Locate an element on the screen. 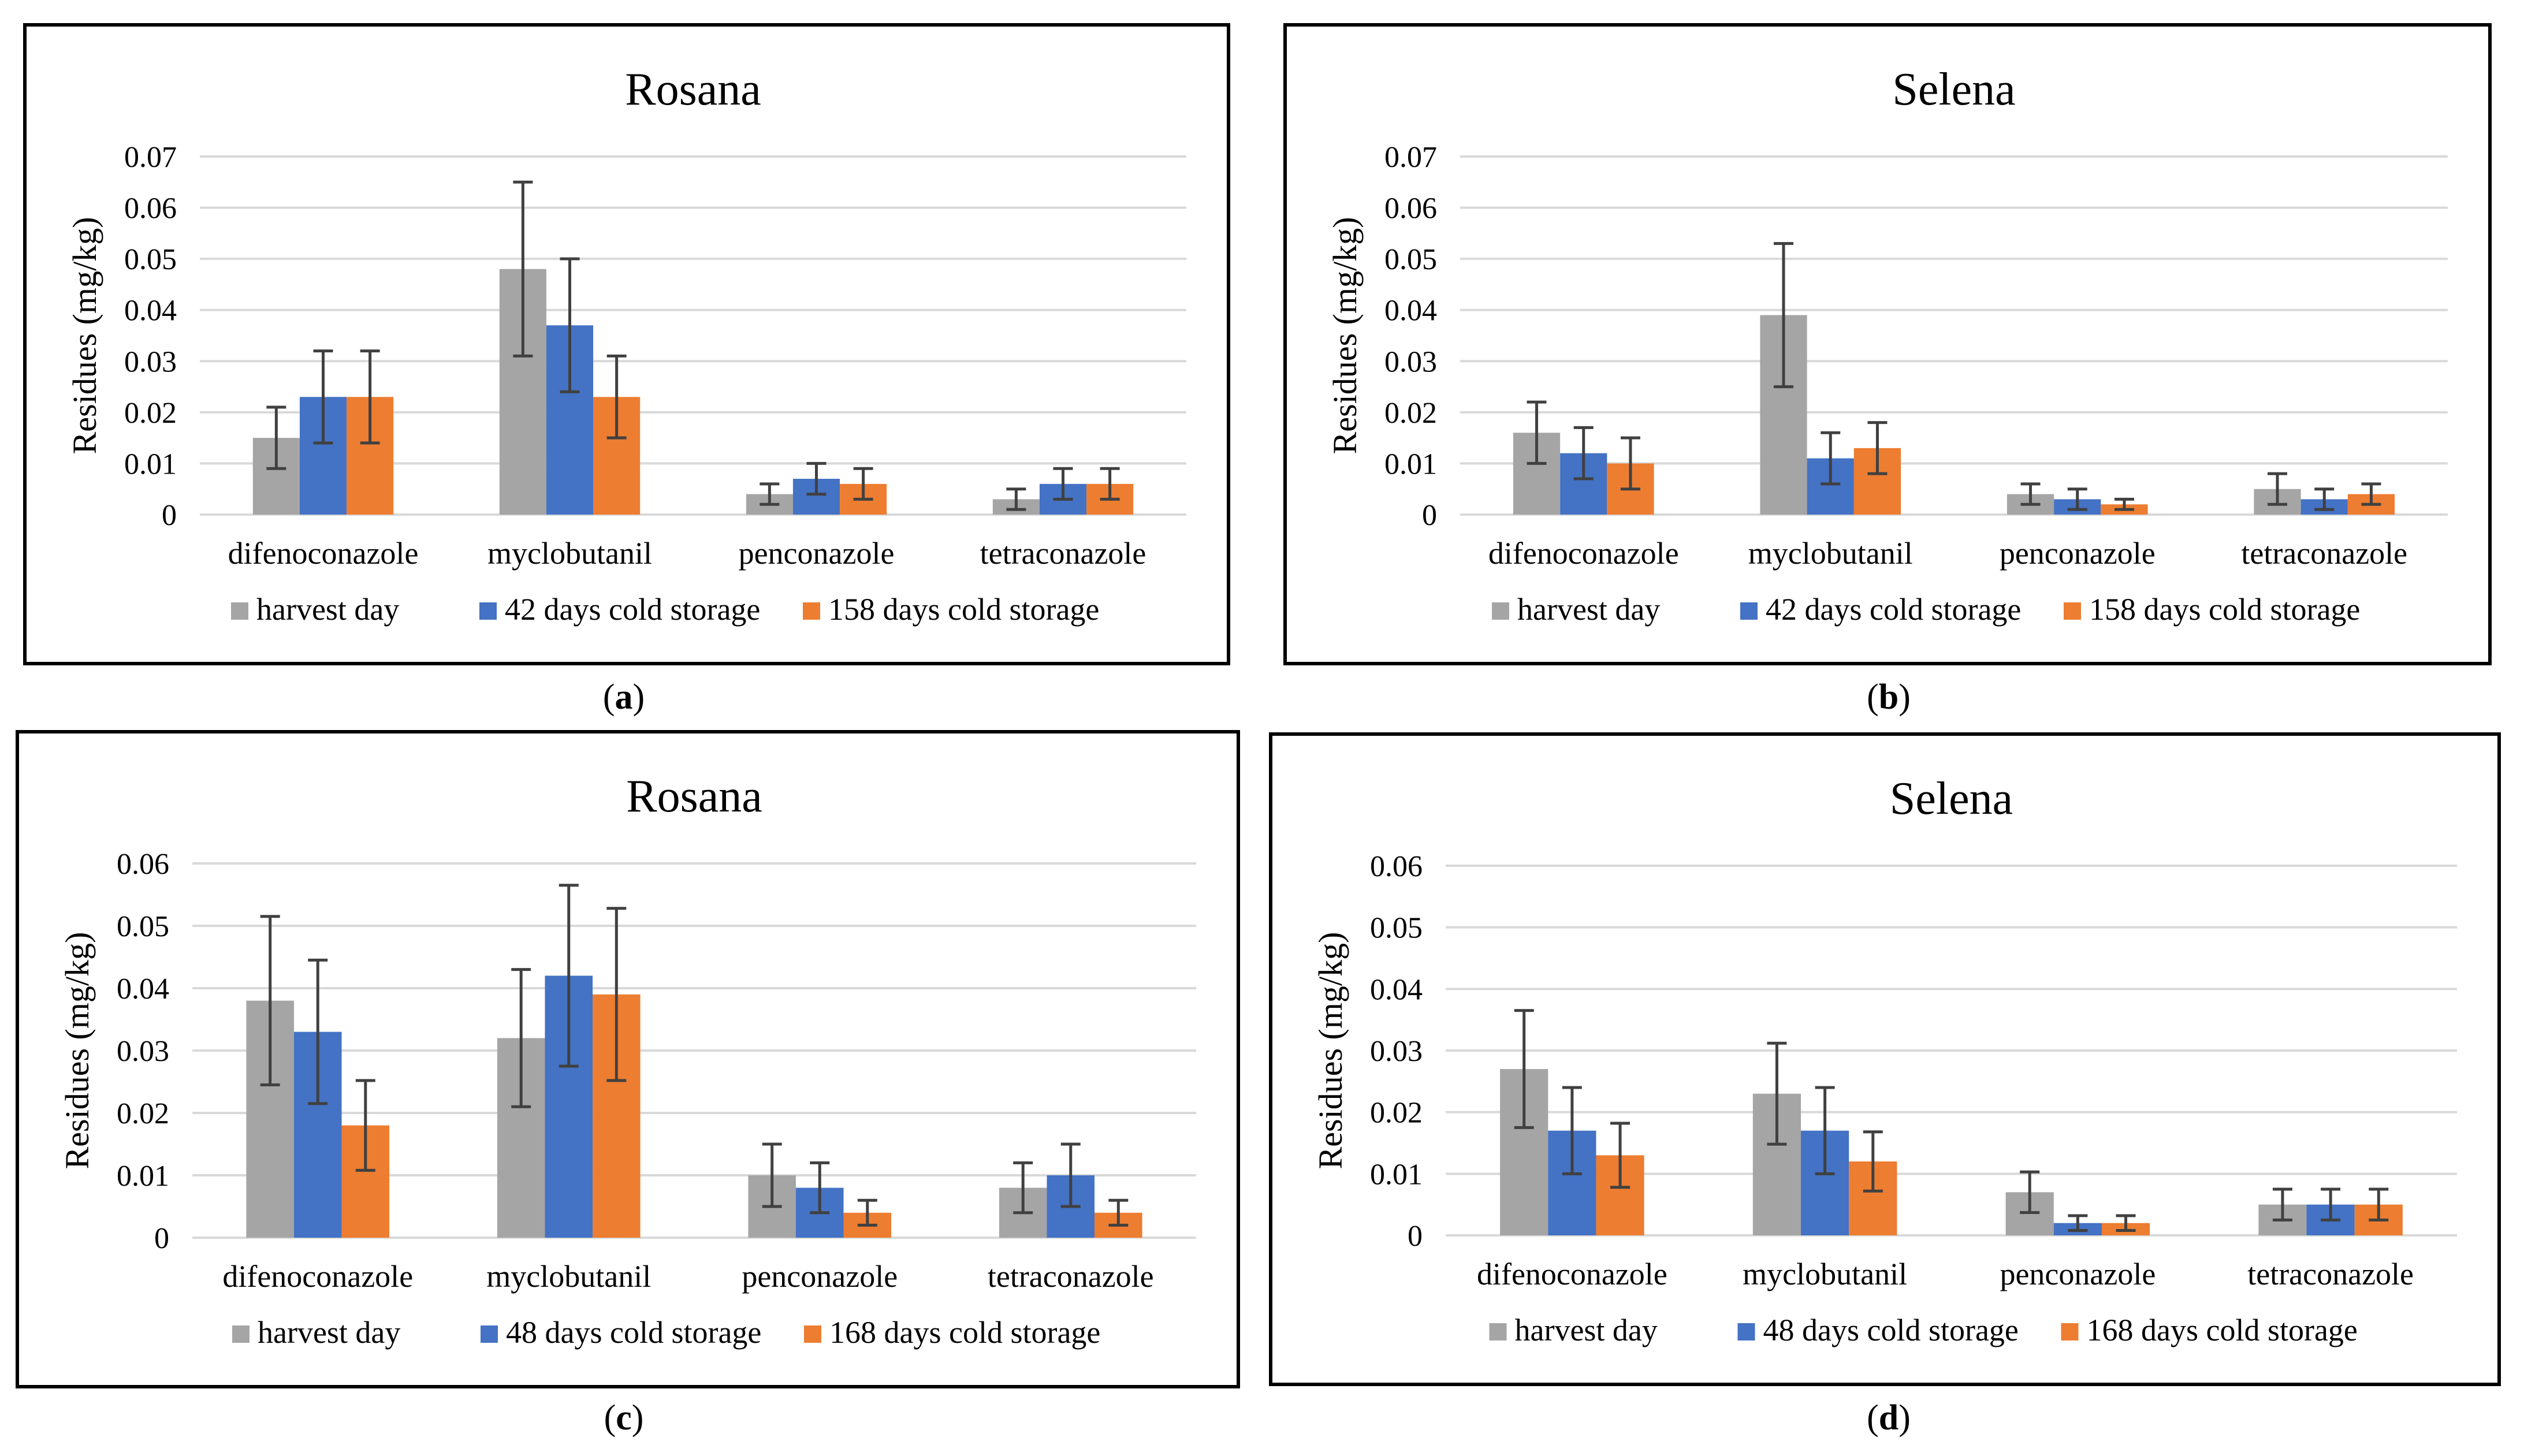 The image size is (2524, 1456). caption-d-letter: d is located at coordinates (1888, 1418).